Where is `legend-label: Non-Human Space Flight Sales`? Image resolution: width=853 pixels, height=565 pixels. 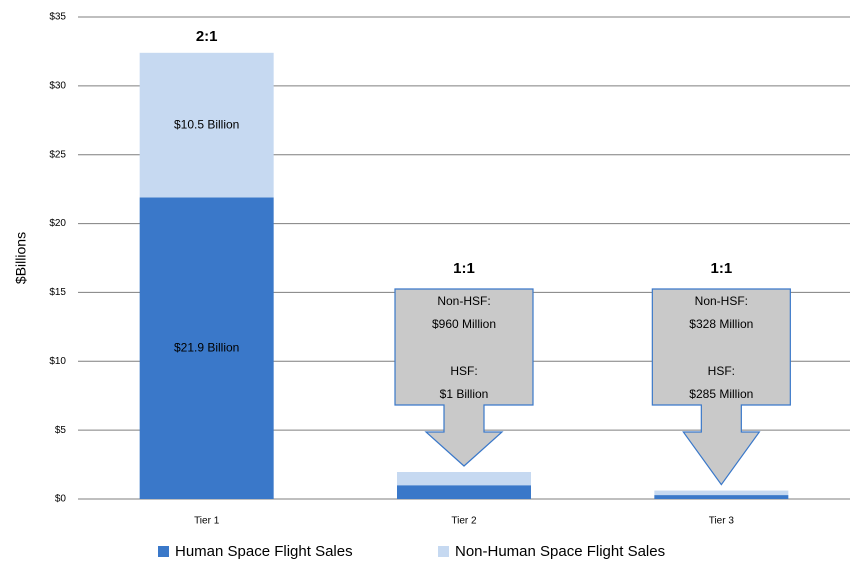
legend-label: Non-Human Space Flight Sales is located at coordinates (560, 551).